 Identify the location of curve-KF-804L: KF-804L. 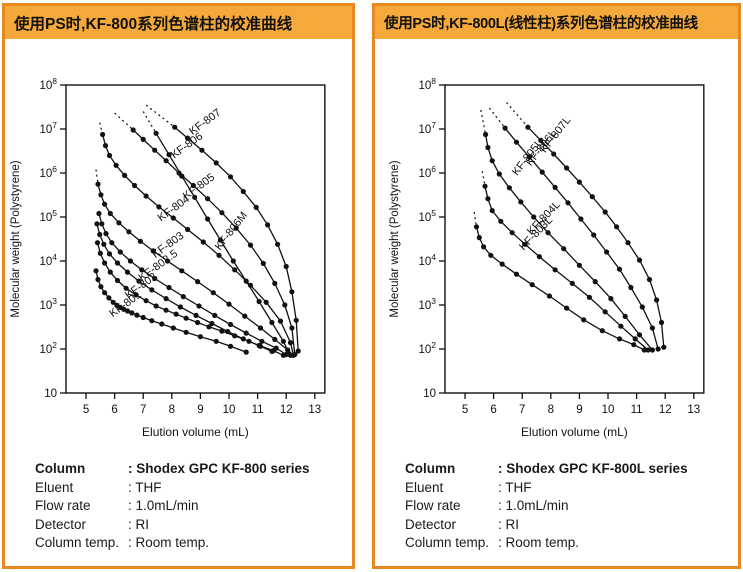
(566, 262).